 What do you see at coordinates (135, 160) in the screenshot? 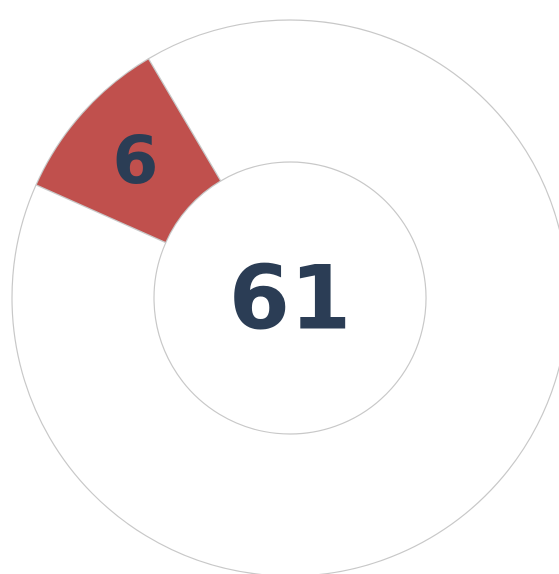
I see `segment-label: 6` at bounding box center [135, 160].